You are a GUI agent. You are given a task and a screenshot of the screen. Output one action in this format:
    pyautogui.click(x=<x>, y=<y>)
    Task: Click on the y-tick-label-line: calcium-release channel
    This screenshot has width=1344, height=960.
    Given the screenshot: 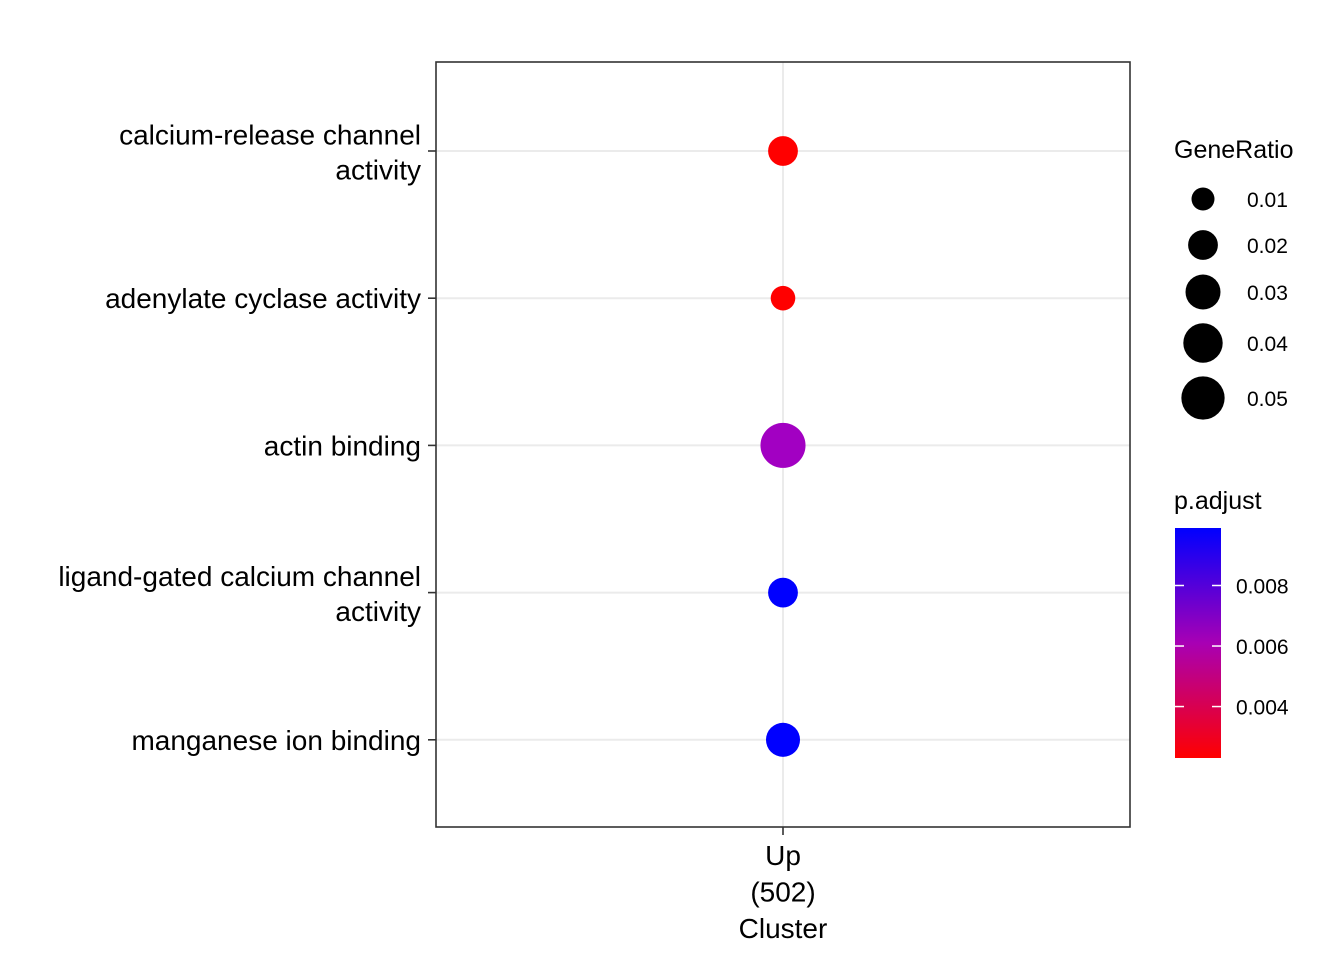 What is the action you would take?
    pyautogui.click(x=270, y=135)
    